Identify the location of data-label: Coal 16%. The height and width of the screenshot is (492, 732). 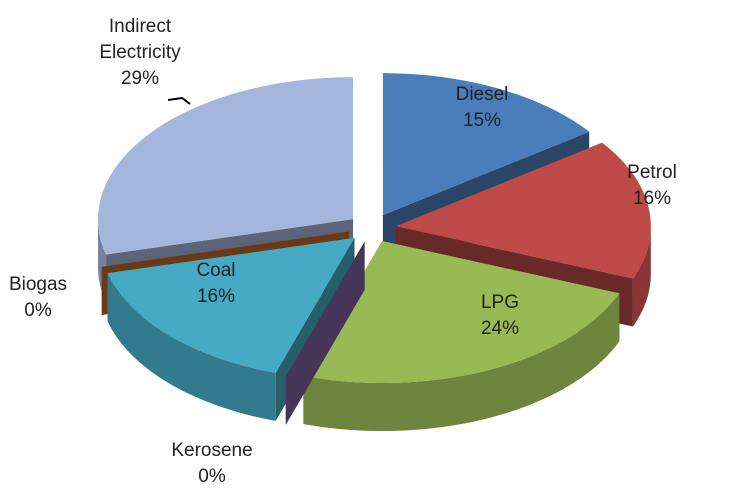
(216, 284).